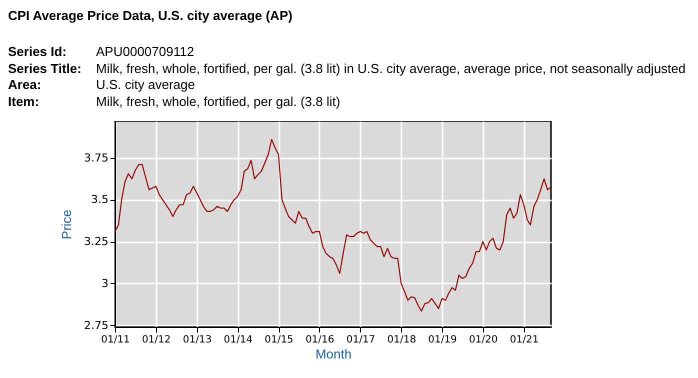 This screenshot has width=698, height=378. Describe the element at coordinates (238, 340) in the screenshot. I see `x-tick-label: 01/14` at that location.